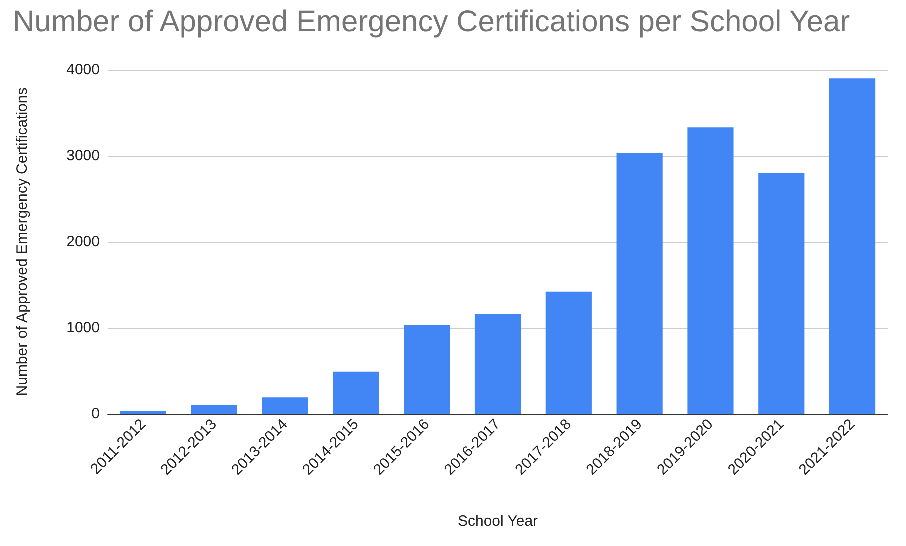 The image size is (906, 546). What do you see at coordinates (431, 22) in the screenshot?
I see `chart-title: Number of Approved Emergency Certifications per School Year` at bounding box center [431, 22].